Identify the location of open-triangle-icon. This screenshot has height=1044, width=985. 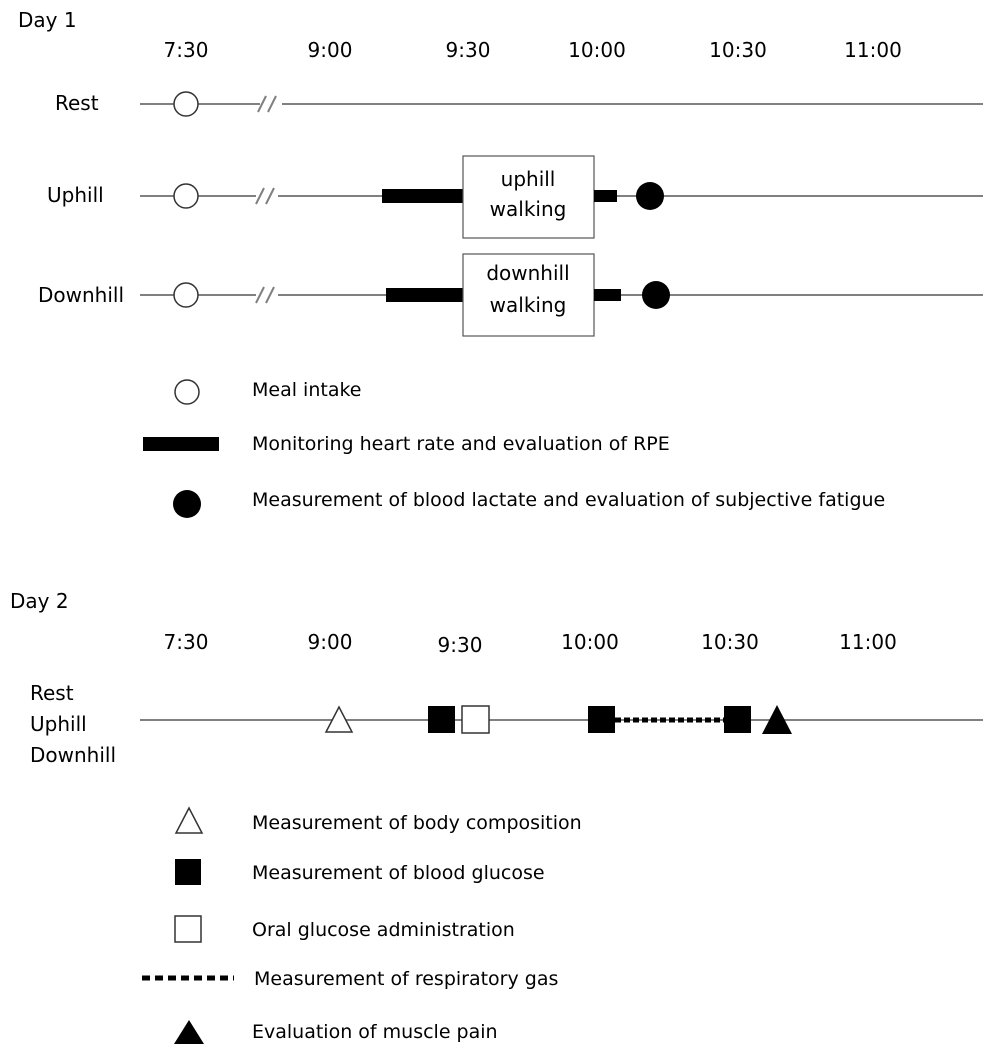
(189, 820).